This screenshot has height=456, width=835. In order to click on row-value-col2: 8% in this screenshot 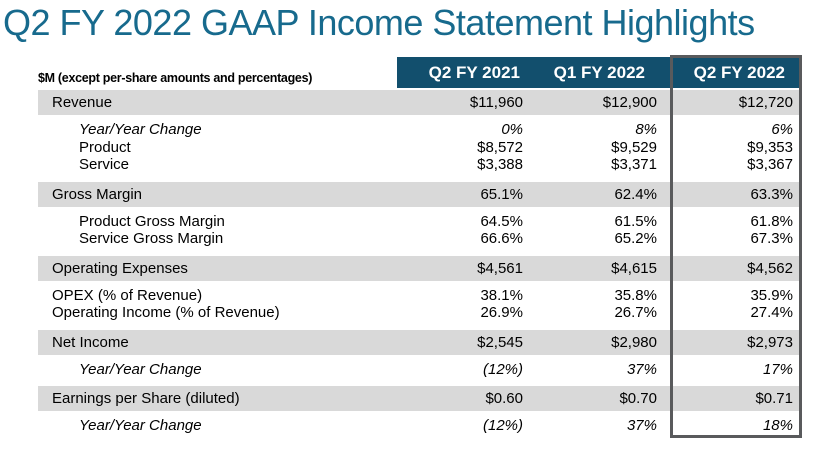, I will do `click(646, 130)`.